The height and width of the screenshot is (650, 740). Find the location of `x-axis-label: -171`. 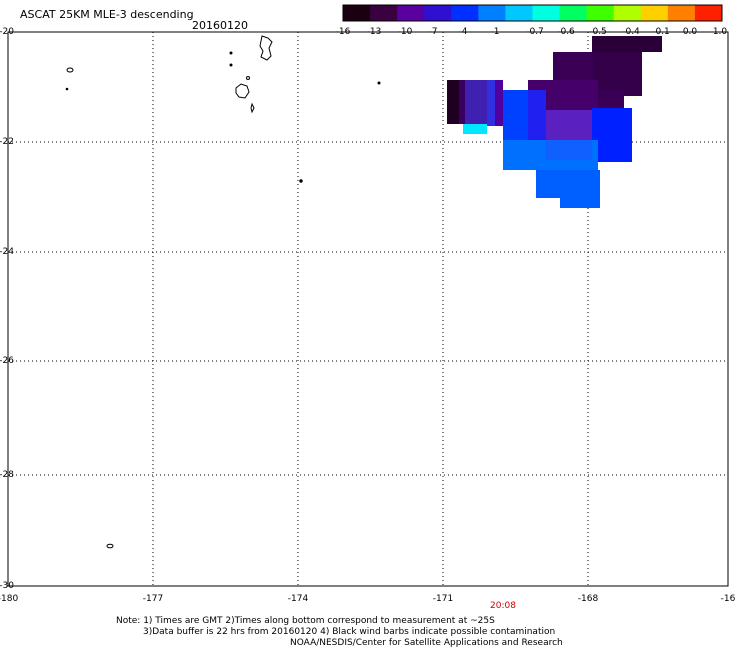

x-axis-label: -171 is located at coordinates (443, 599).